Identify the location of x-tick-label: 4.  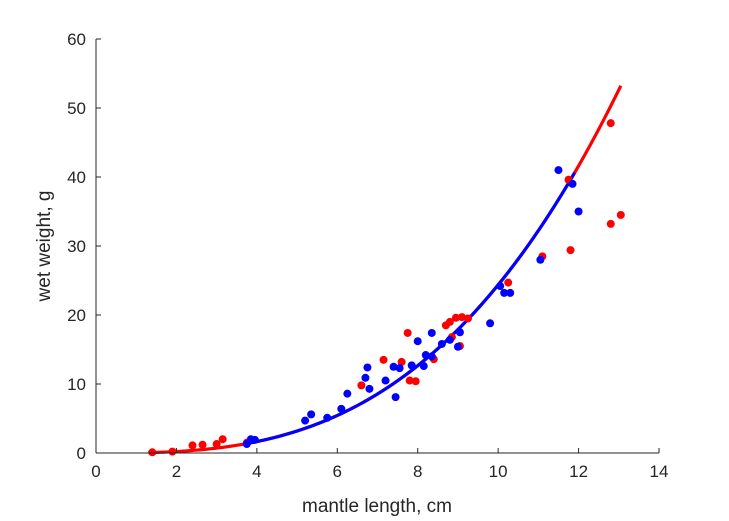
(256, 471).